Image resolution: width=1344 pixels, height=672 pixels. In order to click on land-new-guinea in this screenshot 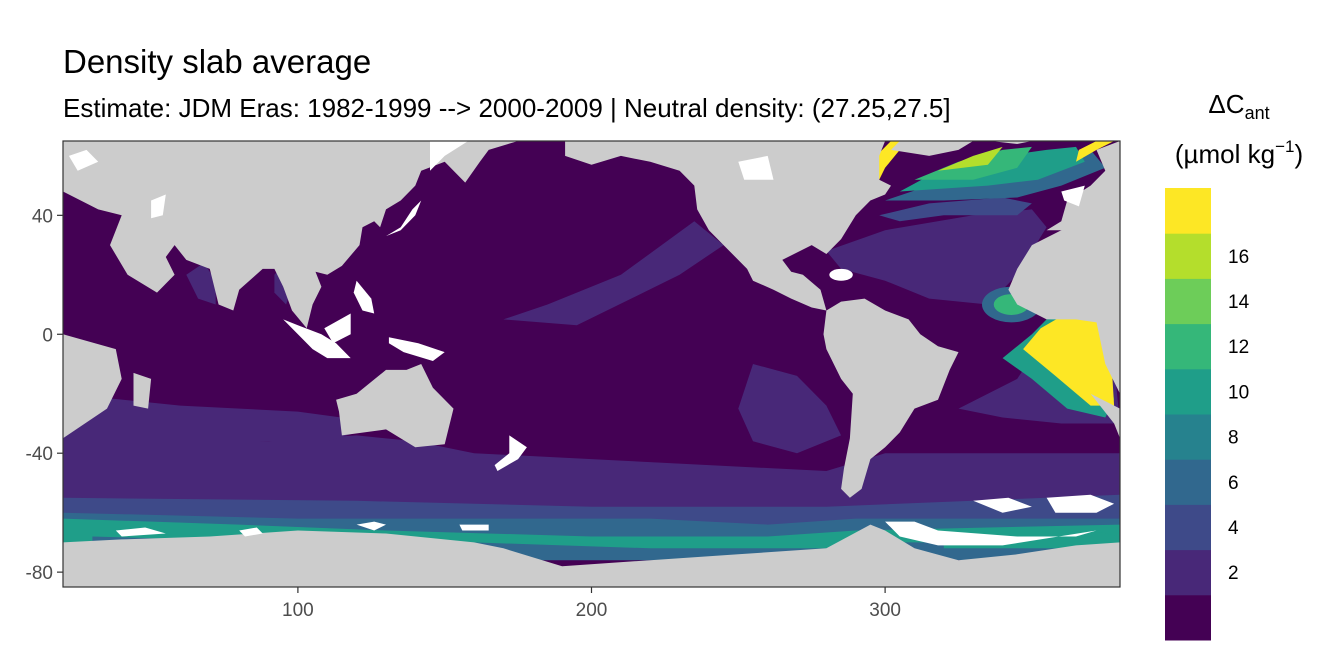, I will do `click(416, 349)`.